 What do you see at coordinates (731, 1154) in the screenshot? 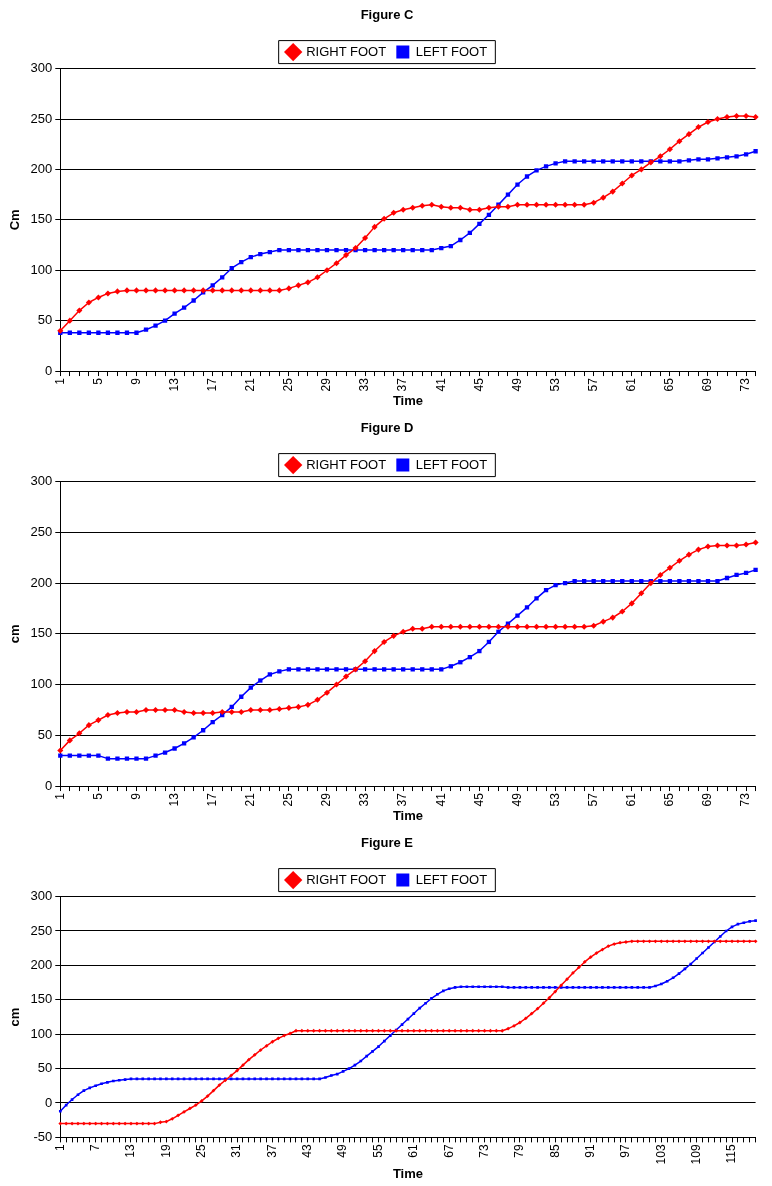
I see `x-tick-label: 115` at bounding box center [731, 1154].